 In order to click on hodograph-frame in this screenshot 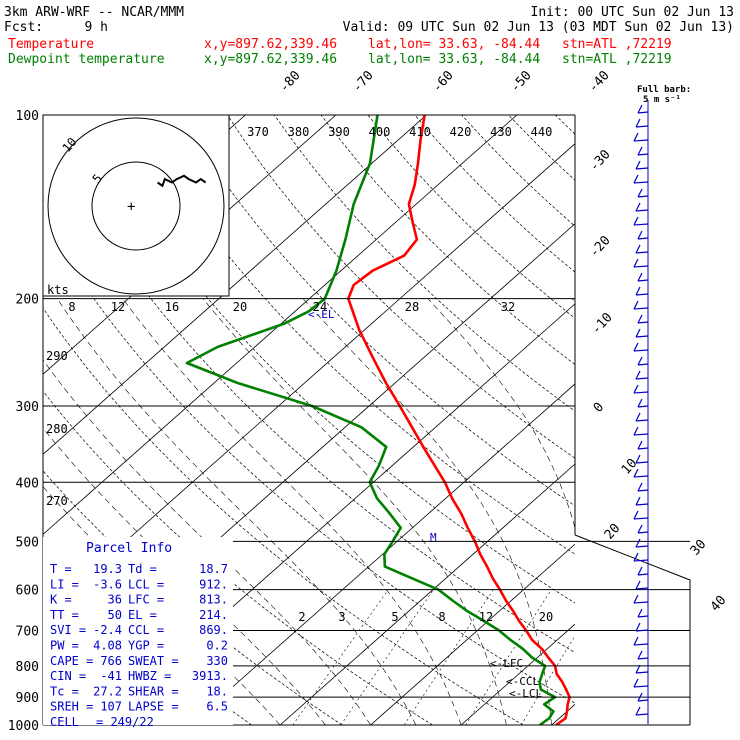, I will do `click(136, 205)`.